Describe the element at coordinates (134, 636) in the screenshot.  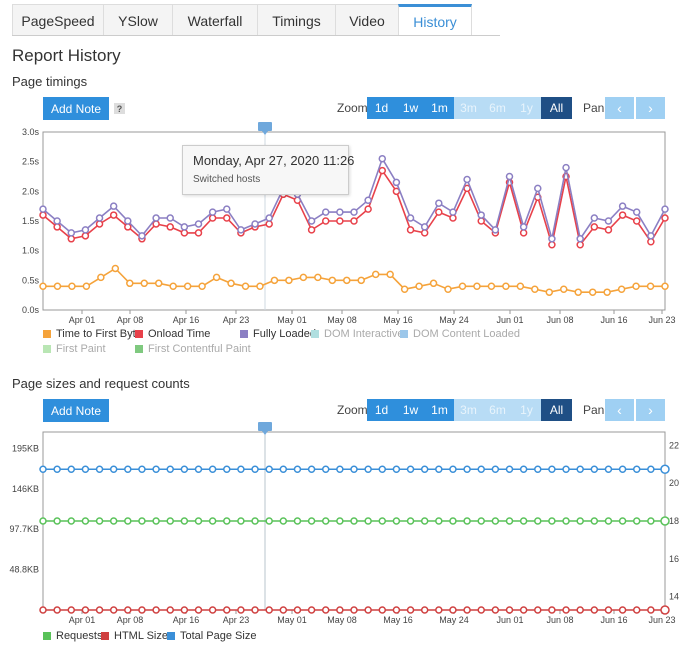
I see `legend-html-size: HTML Size` at that location.